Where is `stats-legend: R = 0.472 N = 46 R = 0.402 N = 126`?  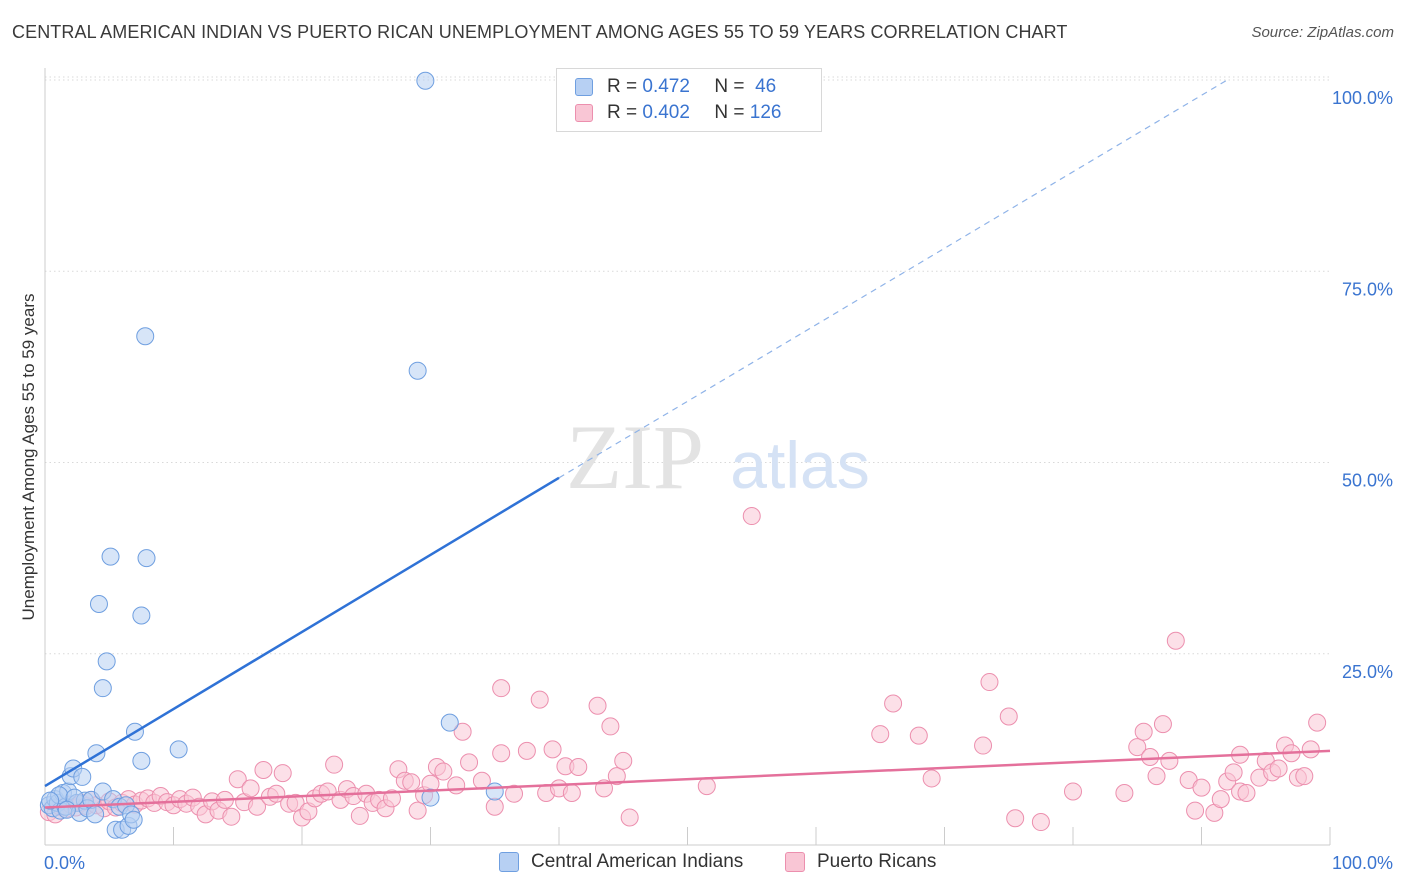 stats-legend: R = 0.472 N = 46 R = 0.402 N = 126 is located at coordinates (689, 100).